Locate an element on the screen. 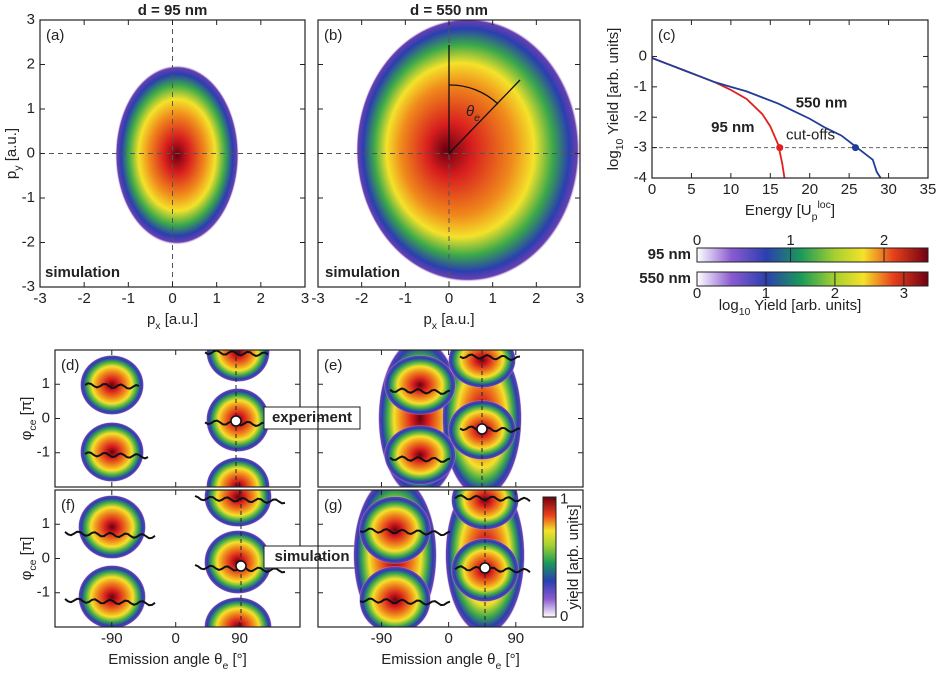 This screenshot has height=676, width=939. panel-title: d = 95 nm is located at coordinates (173, 10).